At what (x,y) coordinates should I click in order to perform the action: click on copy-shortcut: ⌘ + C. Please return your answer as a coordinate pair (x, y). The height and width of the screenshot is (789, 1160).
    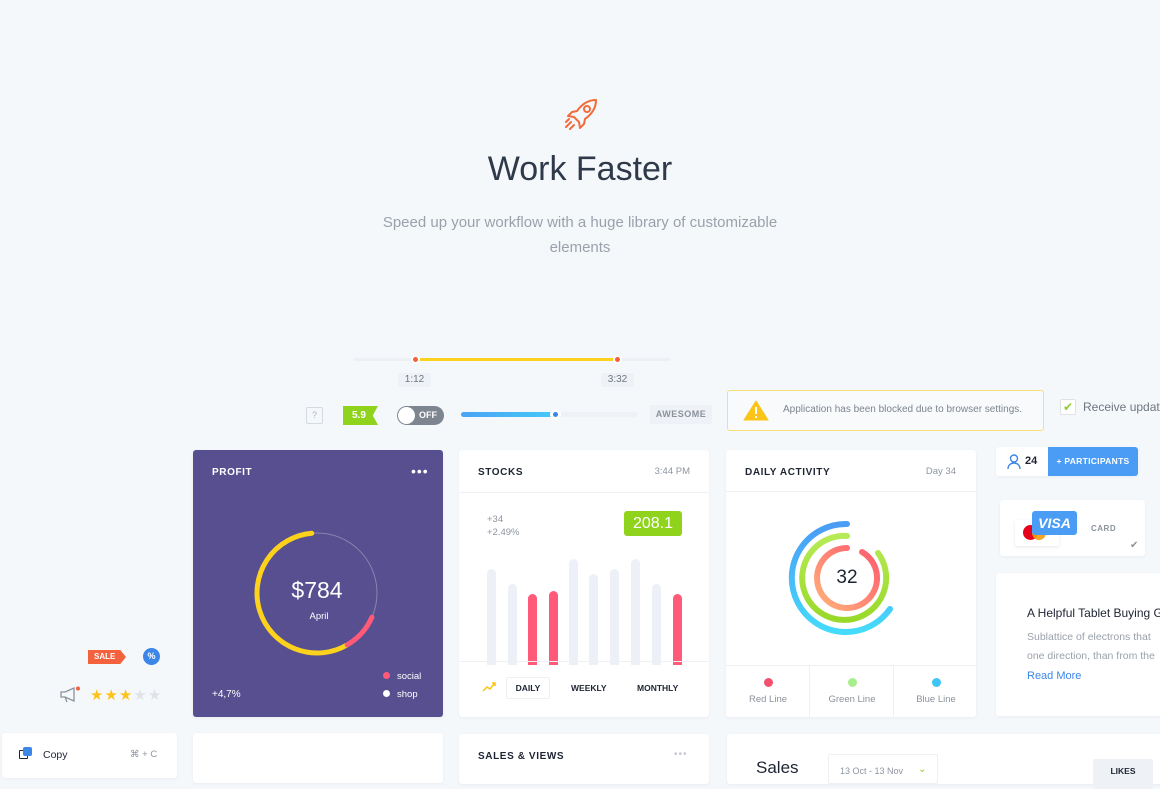
    Looking at the image, I should click on (144, 754).